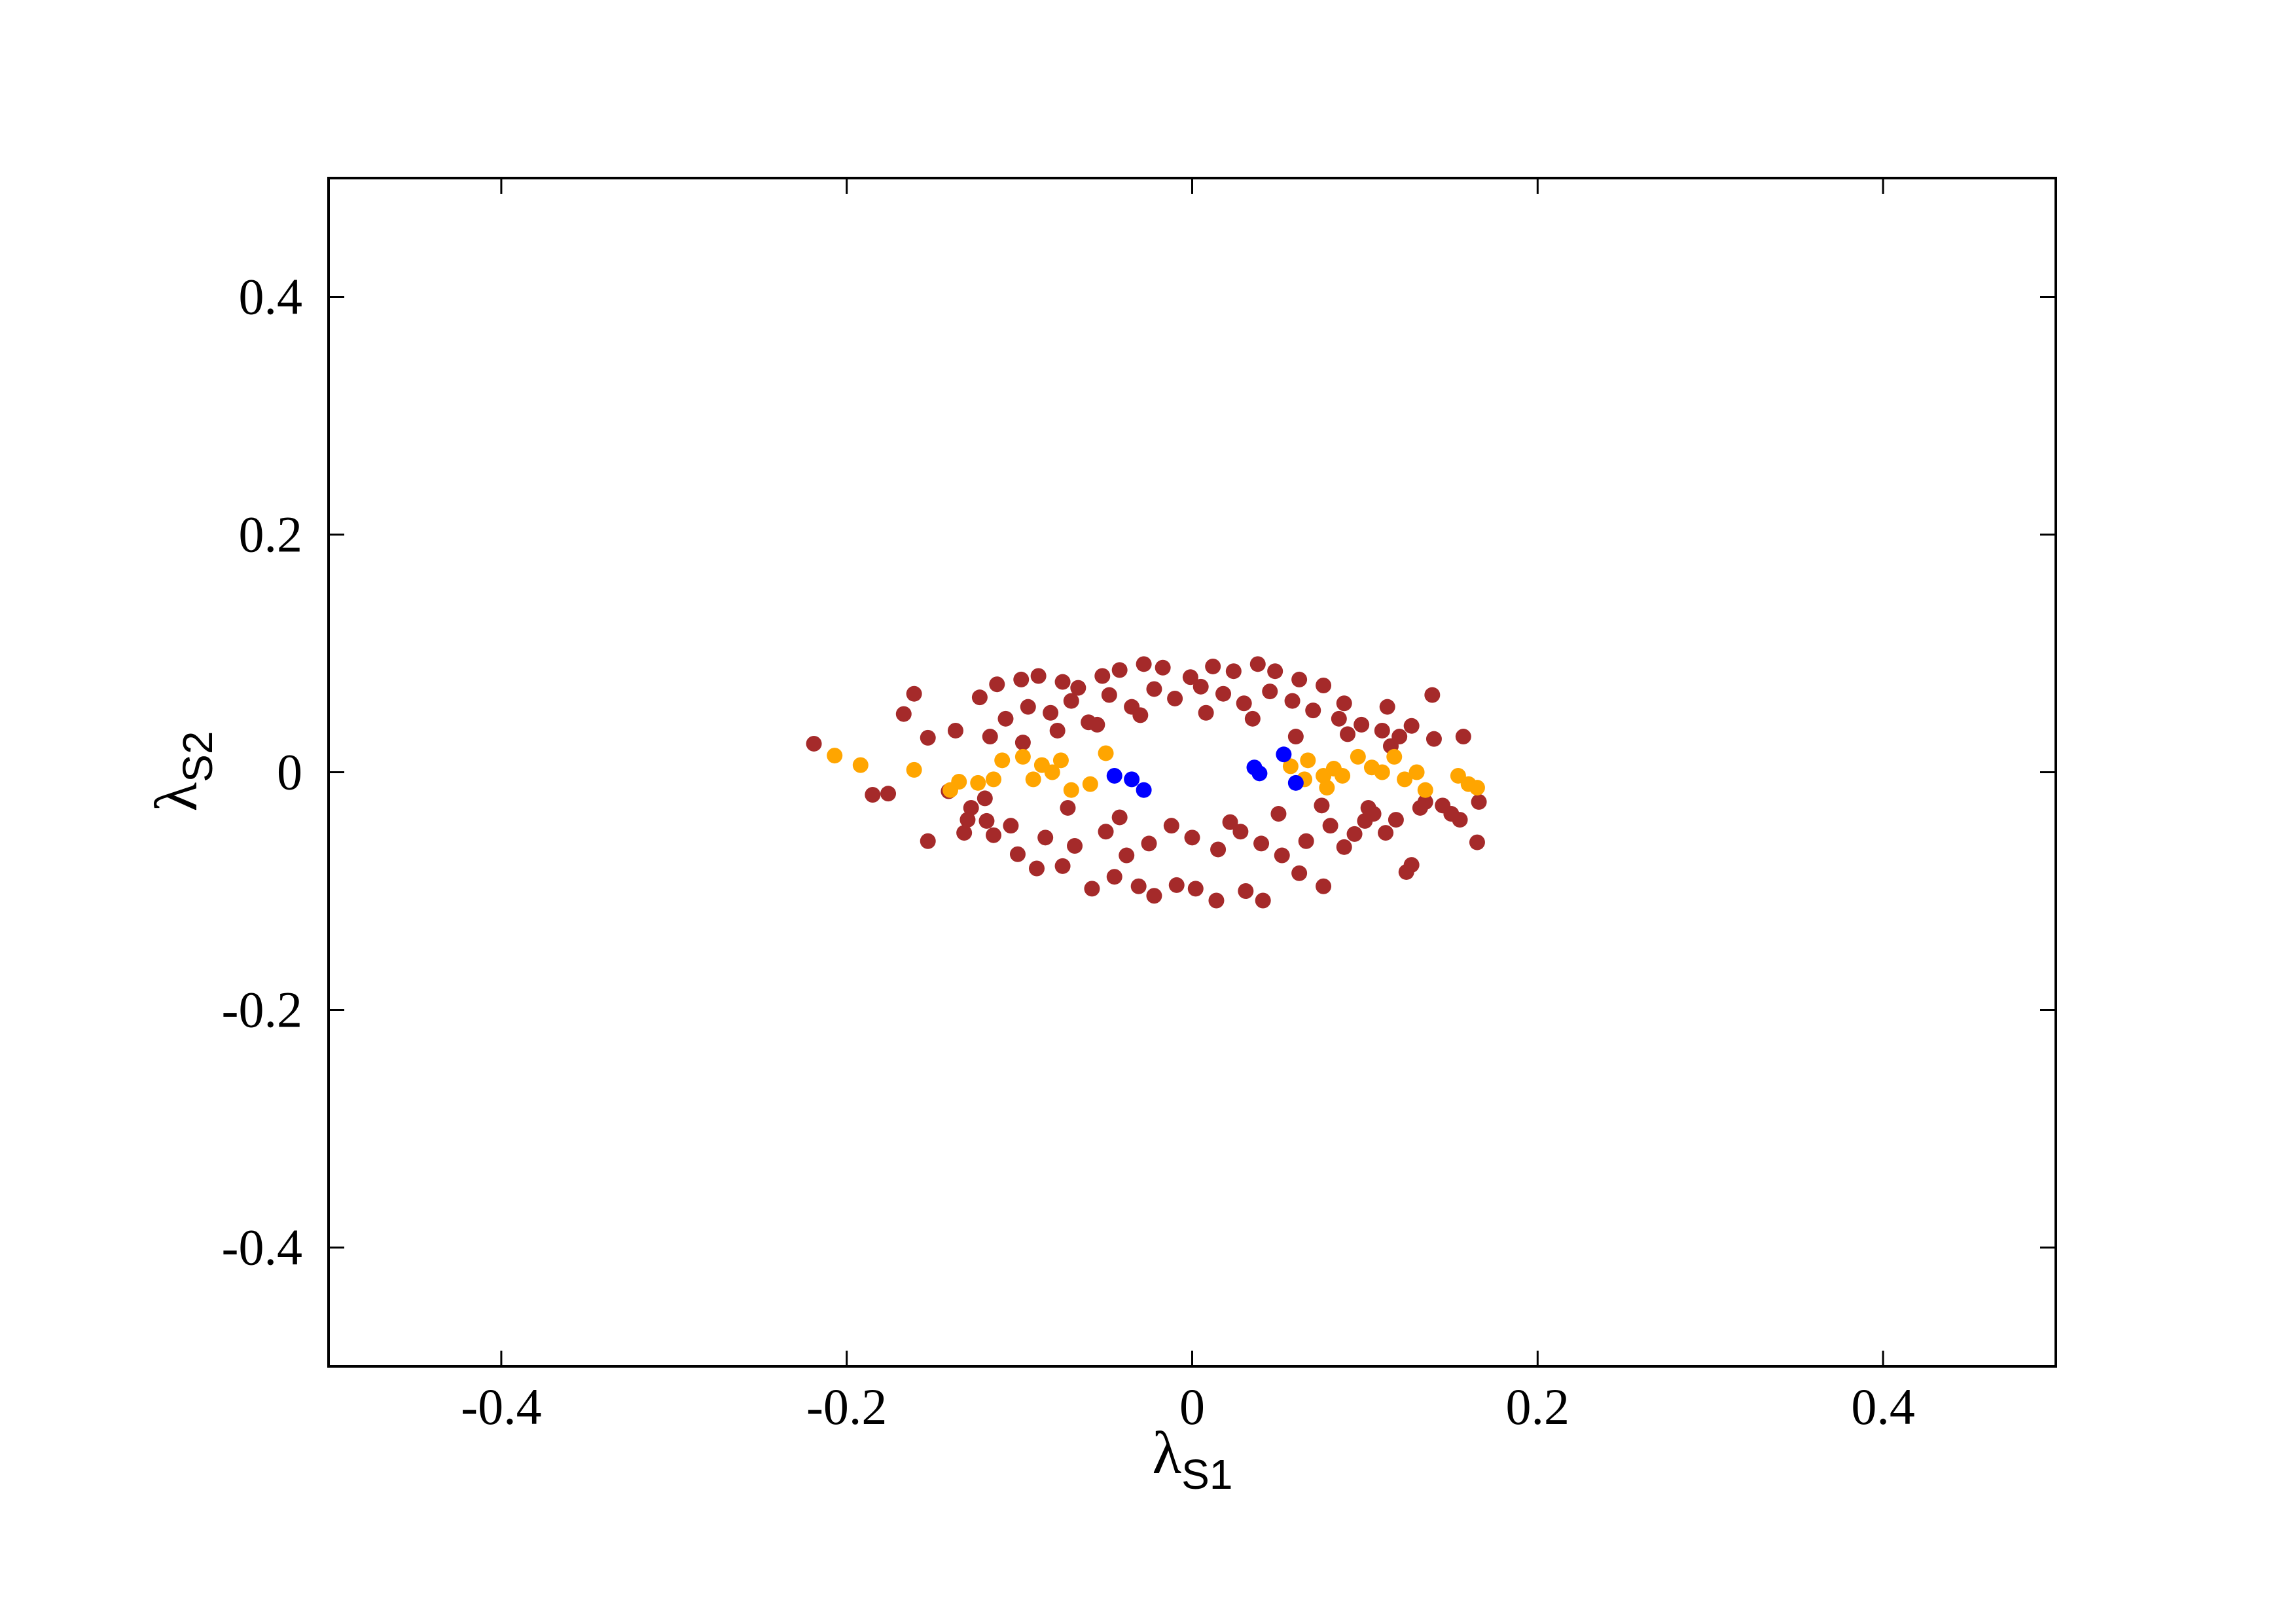 This screenshot has width=2296, height=1623. I want to click on x-tick-label: 0, so click(1192, 1406).